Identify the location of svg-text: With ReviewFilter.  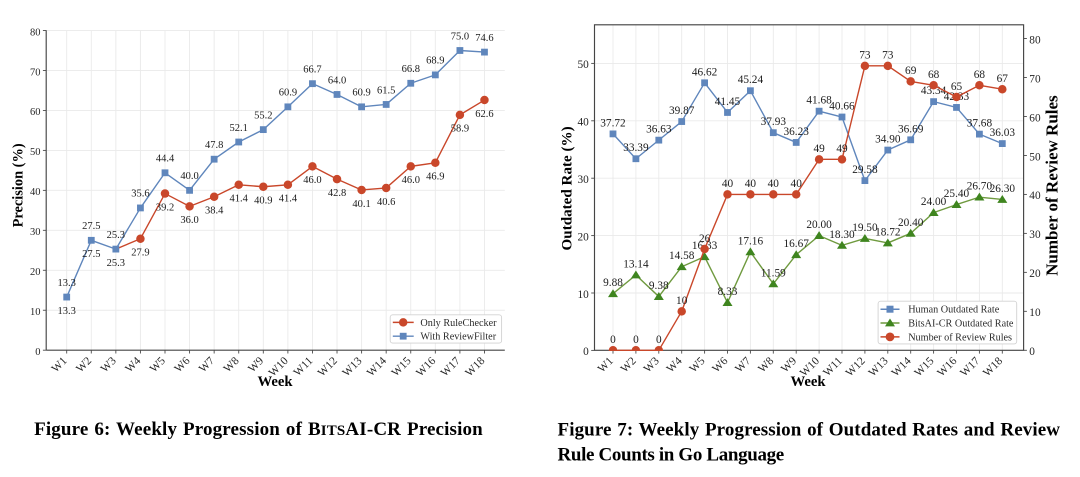
(458, 337).